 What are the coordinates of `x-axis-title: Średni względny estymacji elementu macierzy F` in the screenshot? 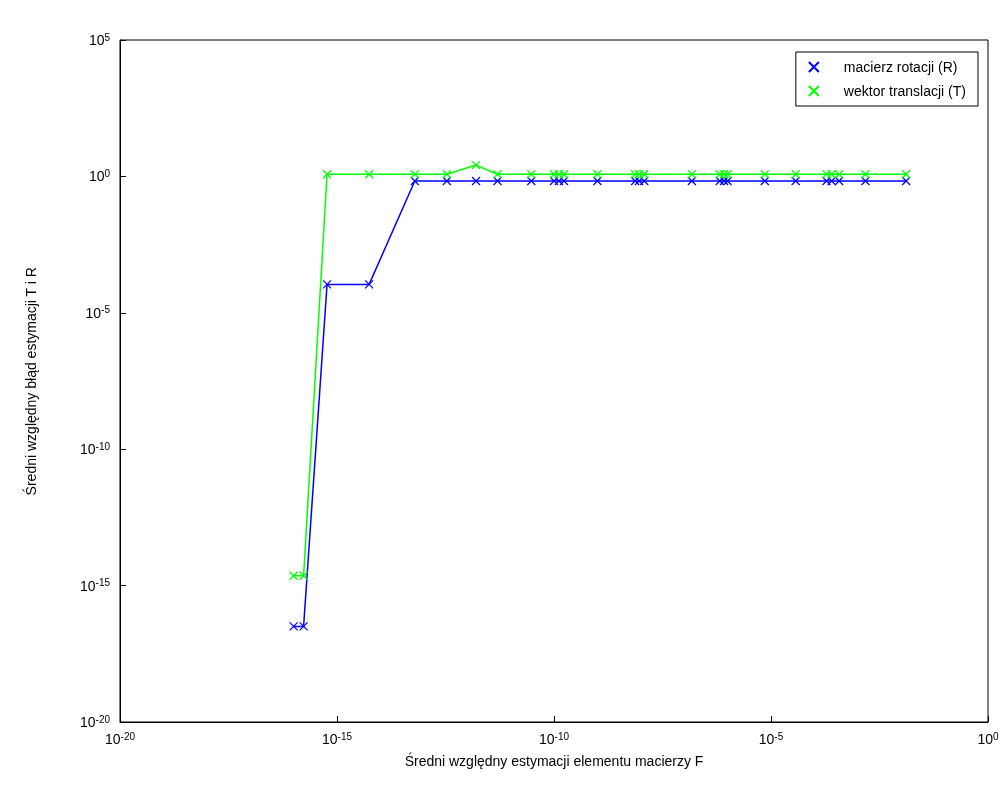 It's located at (554, 760).